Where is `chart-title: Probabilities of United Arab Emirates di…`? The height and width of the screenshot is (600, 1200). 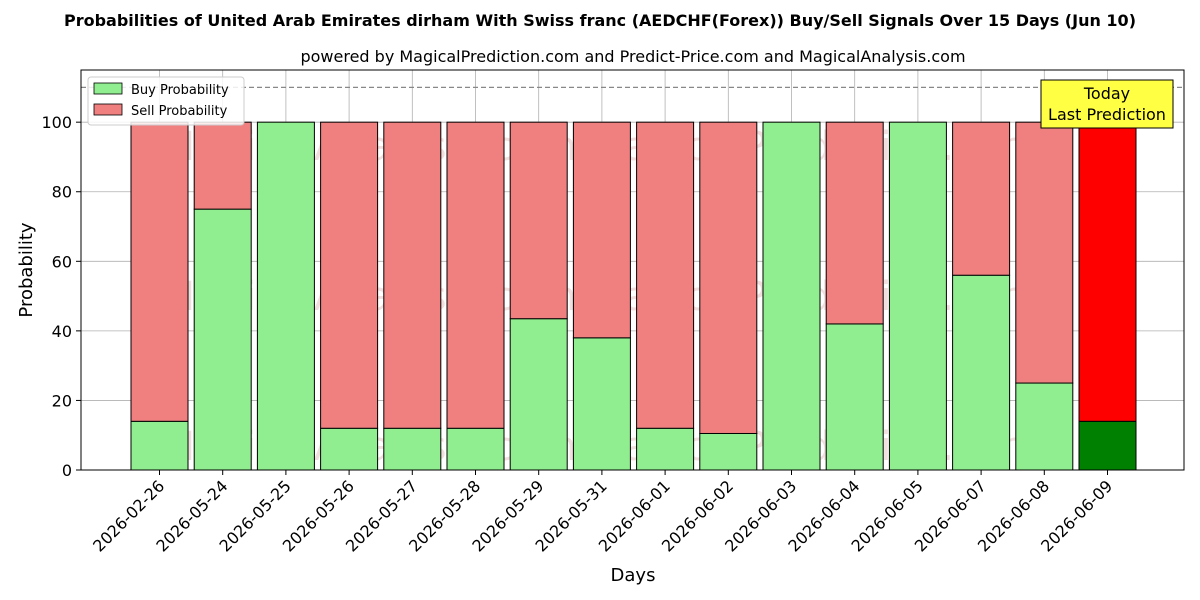
chart-title: Probabilities of United Arab Emirates di… is located at coordinates (600, 20).